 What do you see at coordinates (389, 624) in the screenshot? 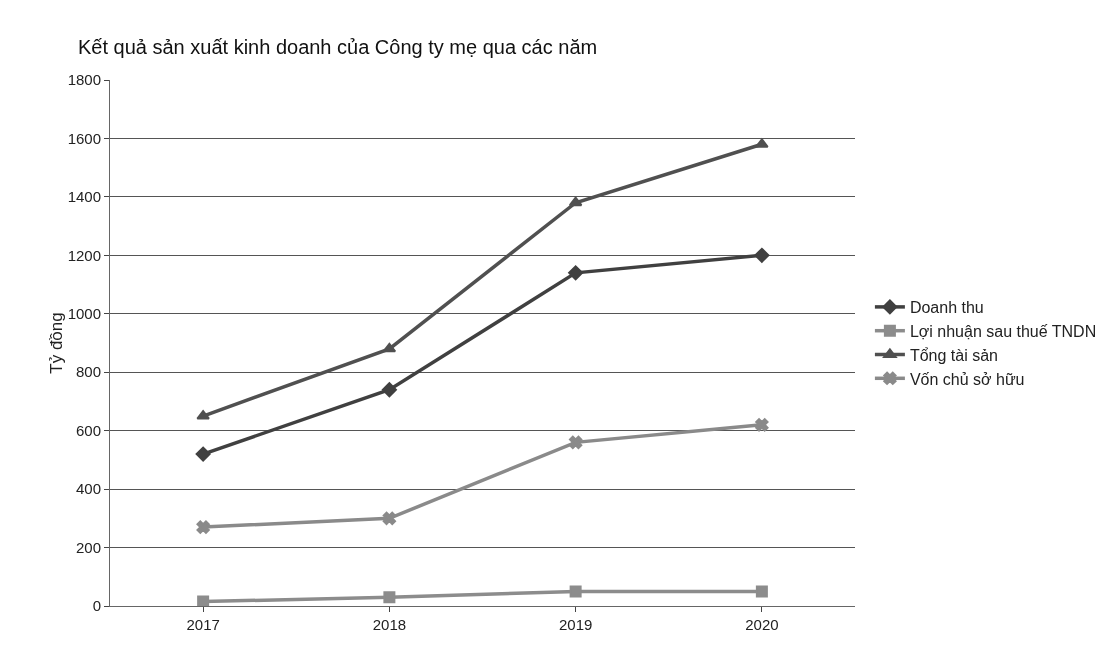
I see `x-tick-label: 2018` at bounding box center [389, 624].